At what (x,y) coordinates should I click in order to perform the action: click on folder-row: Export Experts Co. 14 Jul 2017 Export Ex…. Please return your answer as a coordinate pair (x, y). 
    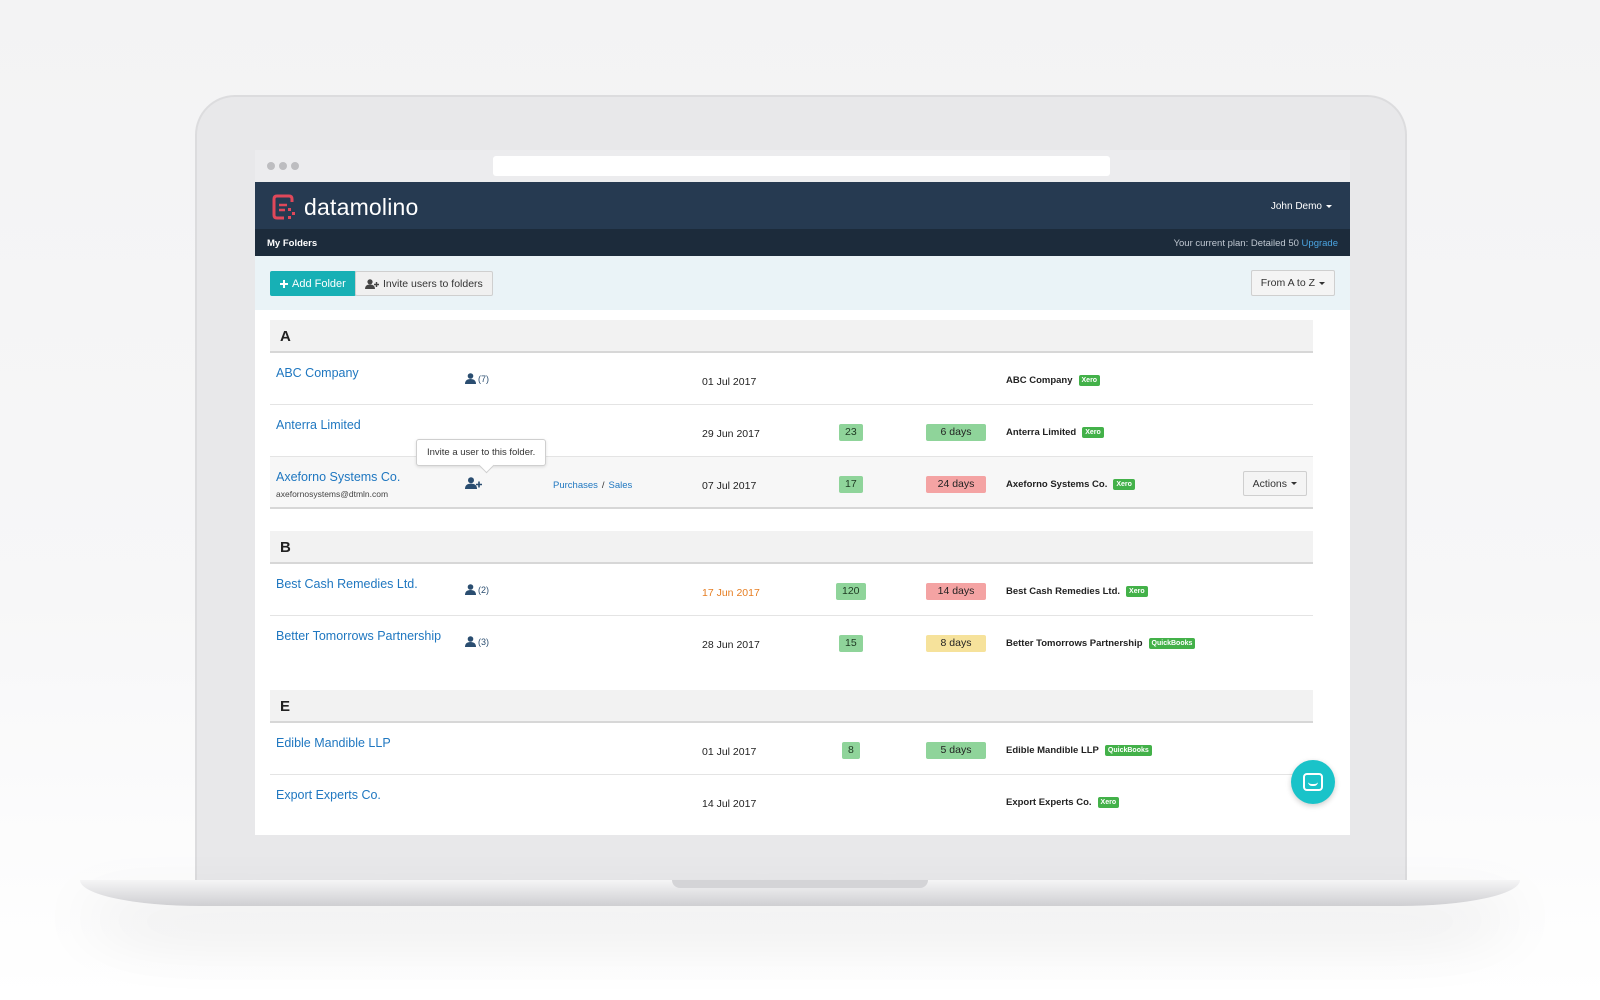
    Looking at the image, I should click on (791, 801).